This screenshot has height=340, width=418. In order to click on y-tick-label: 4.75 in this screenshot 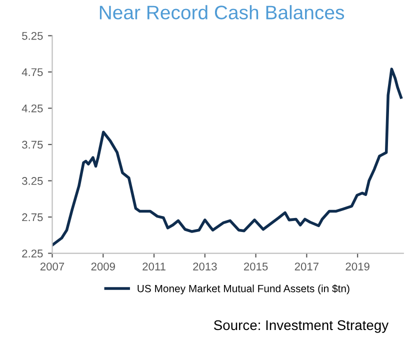, I will do `click(32, 72)`.